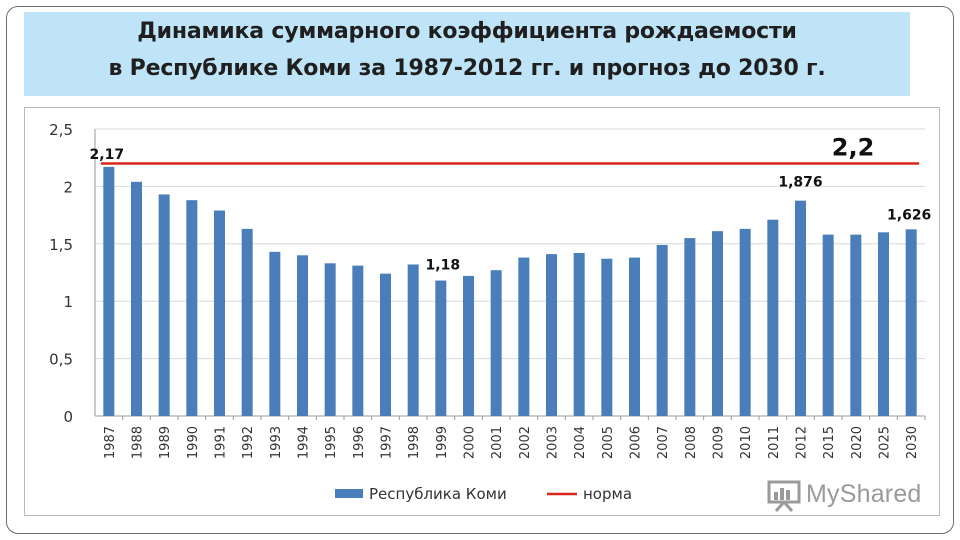 The height and width of the screenshot is (540, 960). What do you see at coordinates (138, 442) in the screenshot?
I see `x-tick-label: 1988` at bounding box center [138, 442].